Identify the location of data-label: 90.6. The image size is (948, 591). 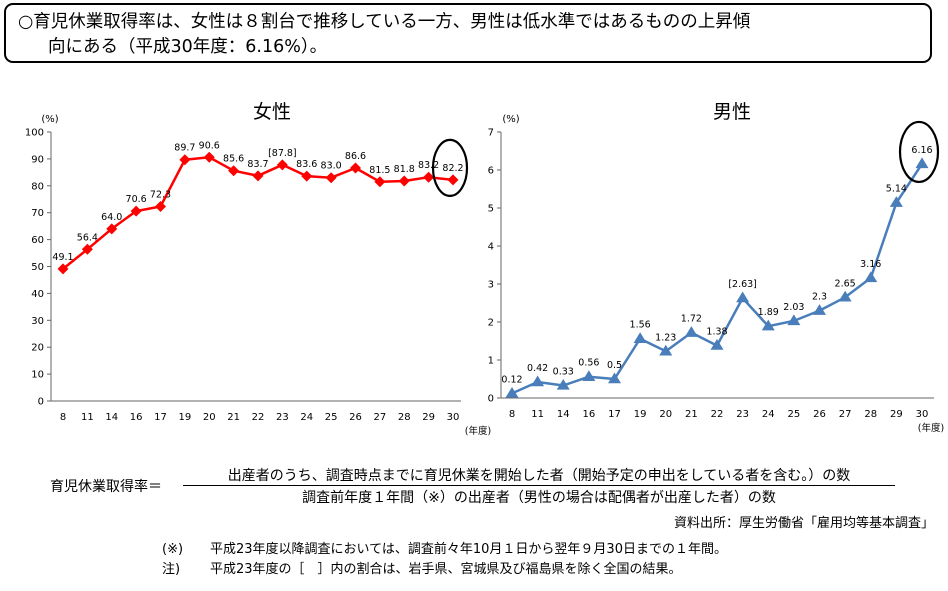
(209, 145).